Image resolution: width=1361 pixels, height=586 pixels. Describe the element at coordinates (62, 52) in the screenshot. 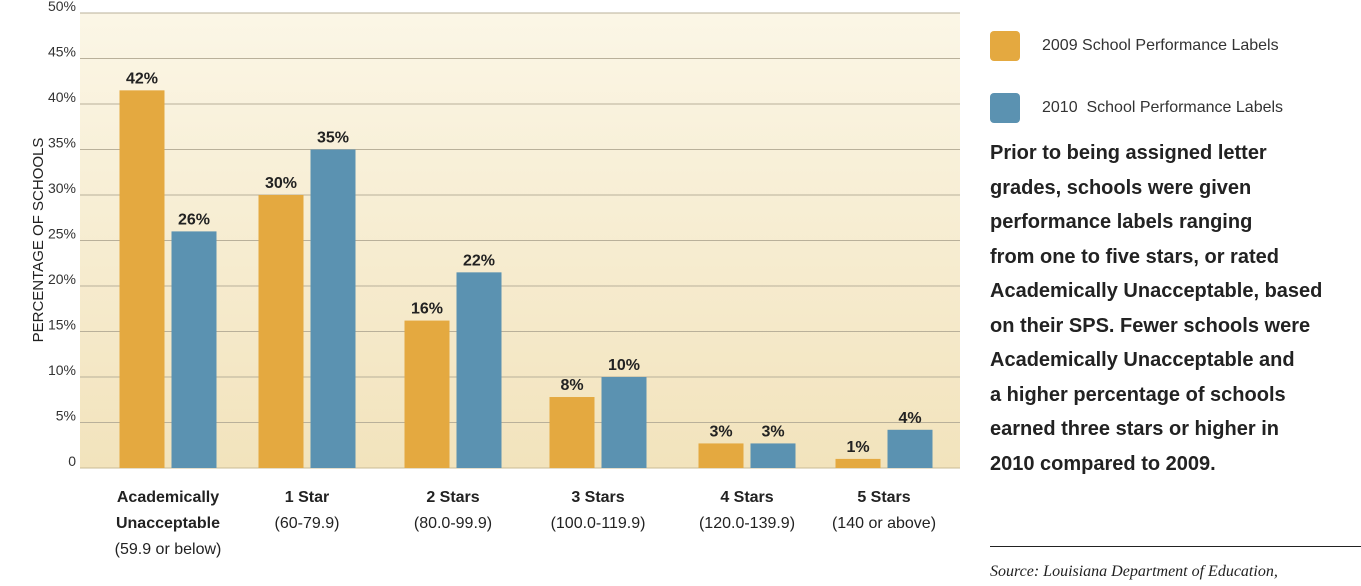

I see `y-tick-label: 45%` at that location.